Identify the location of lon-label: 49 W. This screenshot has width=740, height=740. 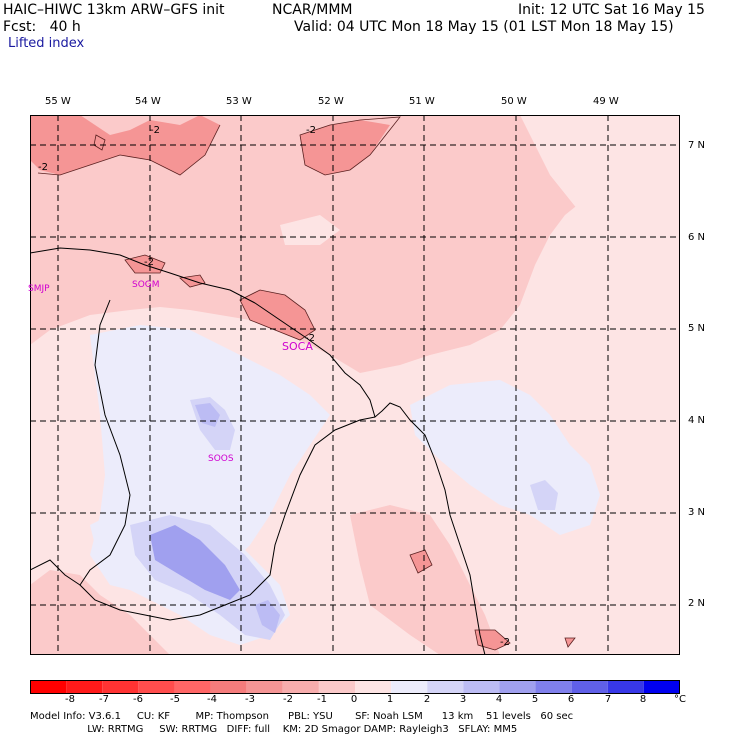
(606, 101).